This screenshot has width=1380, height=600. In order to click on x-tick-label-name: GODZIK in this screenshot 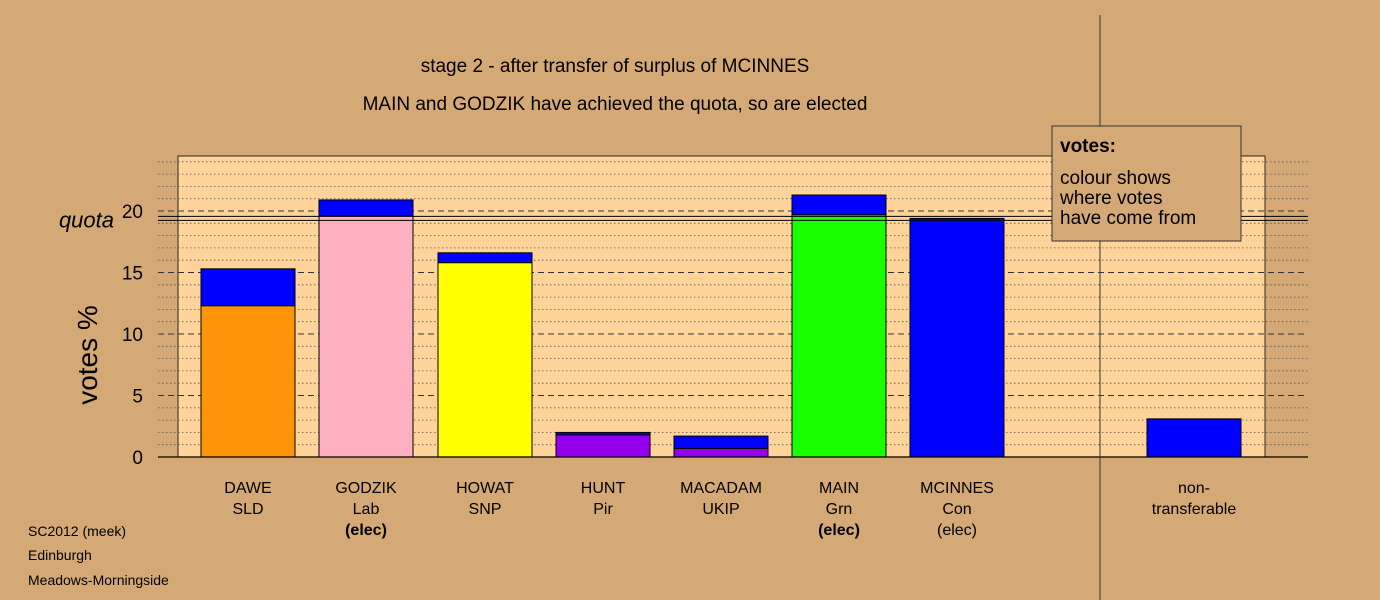, I will do `click(366, 488)`.